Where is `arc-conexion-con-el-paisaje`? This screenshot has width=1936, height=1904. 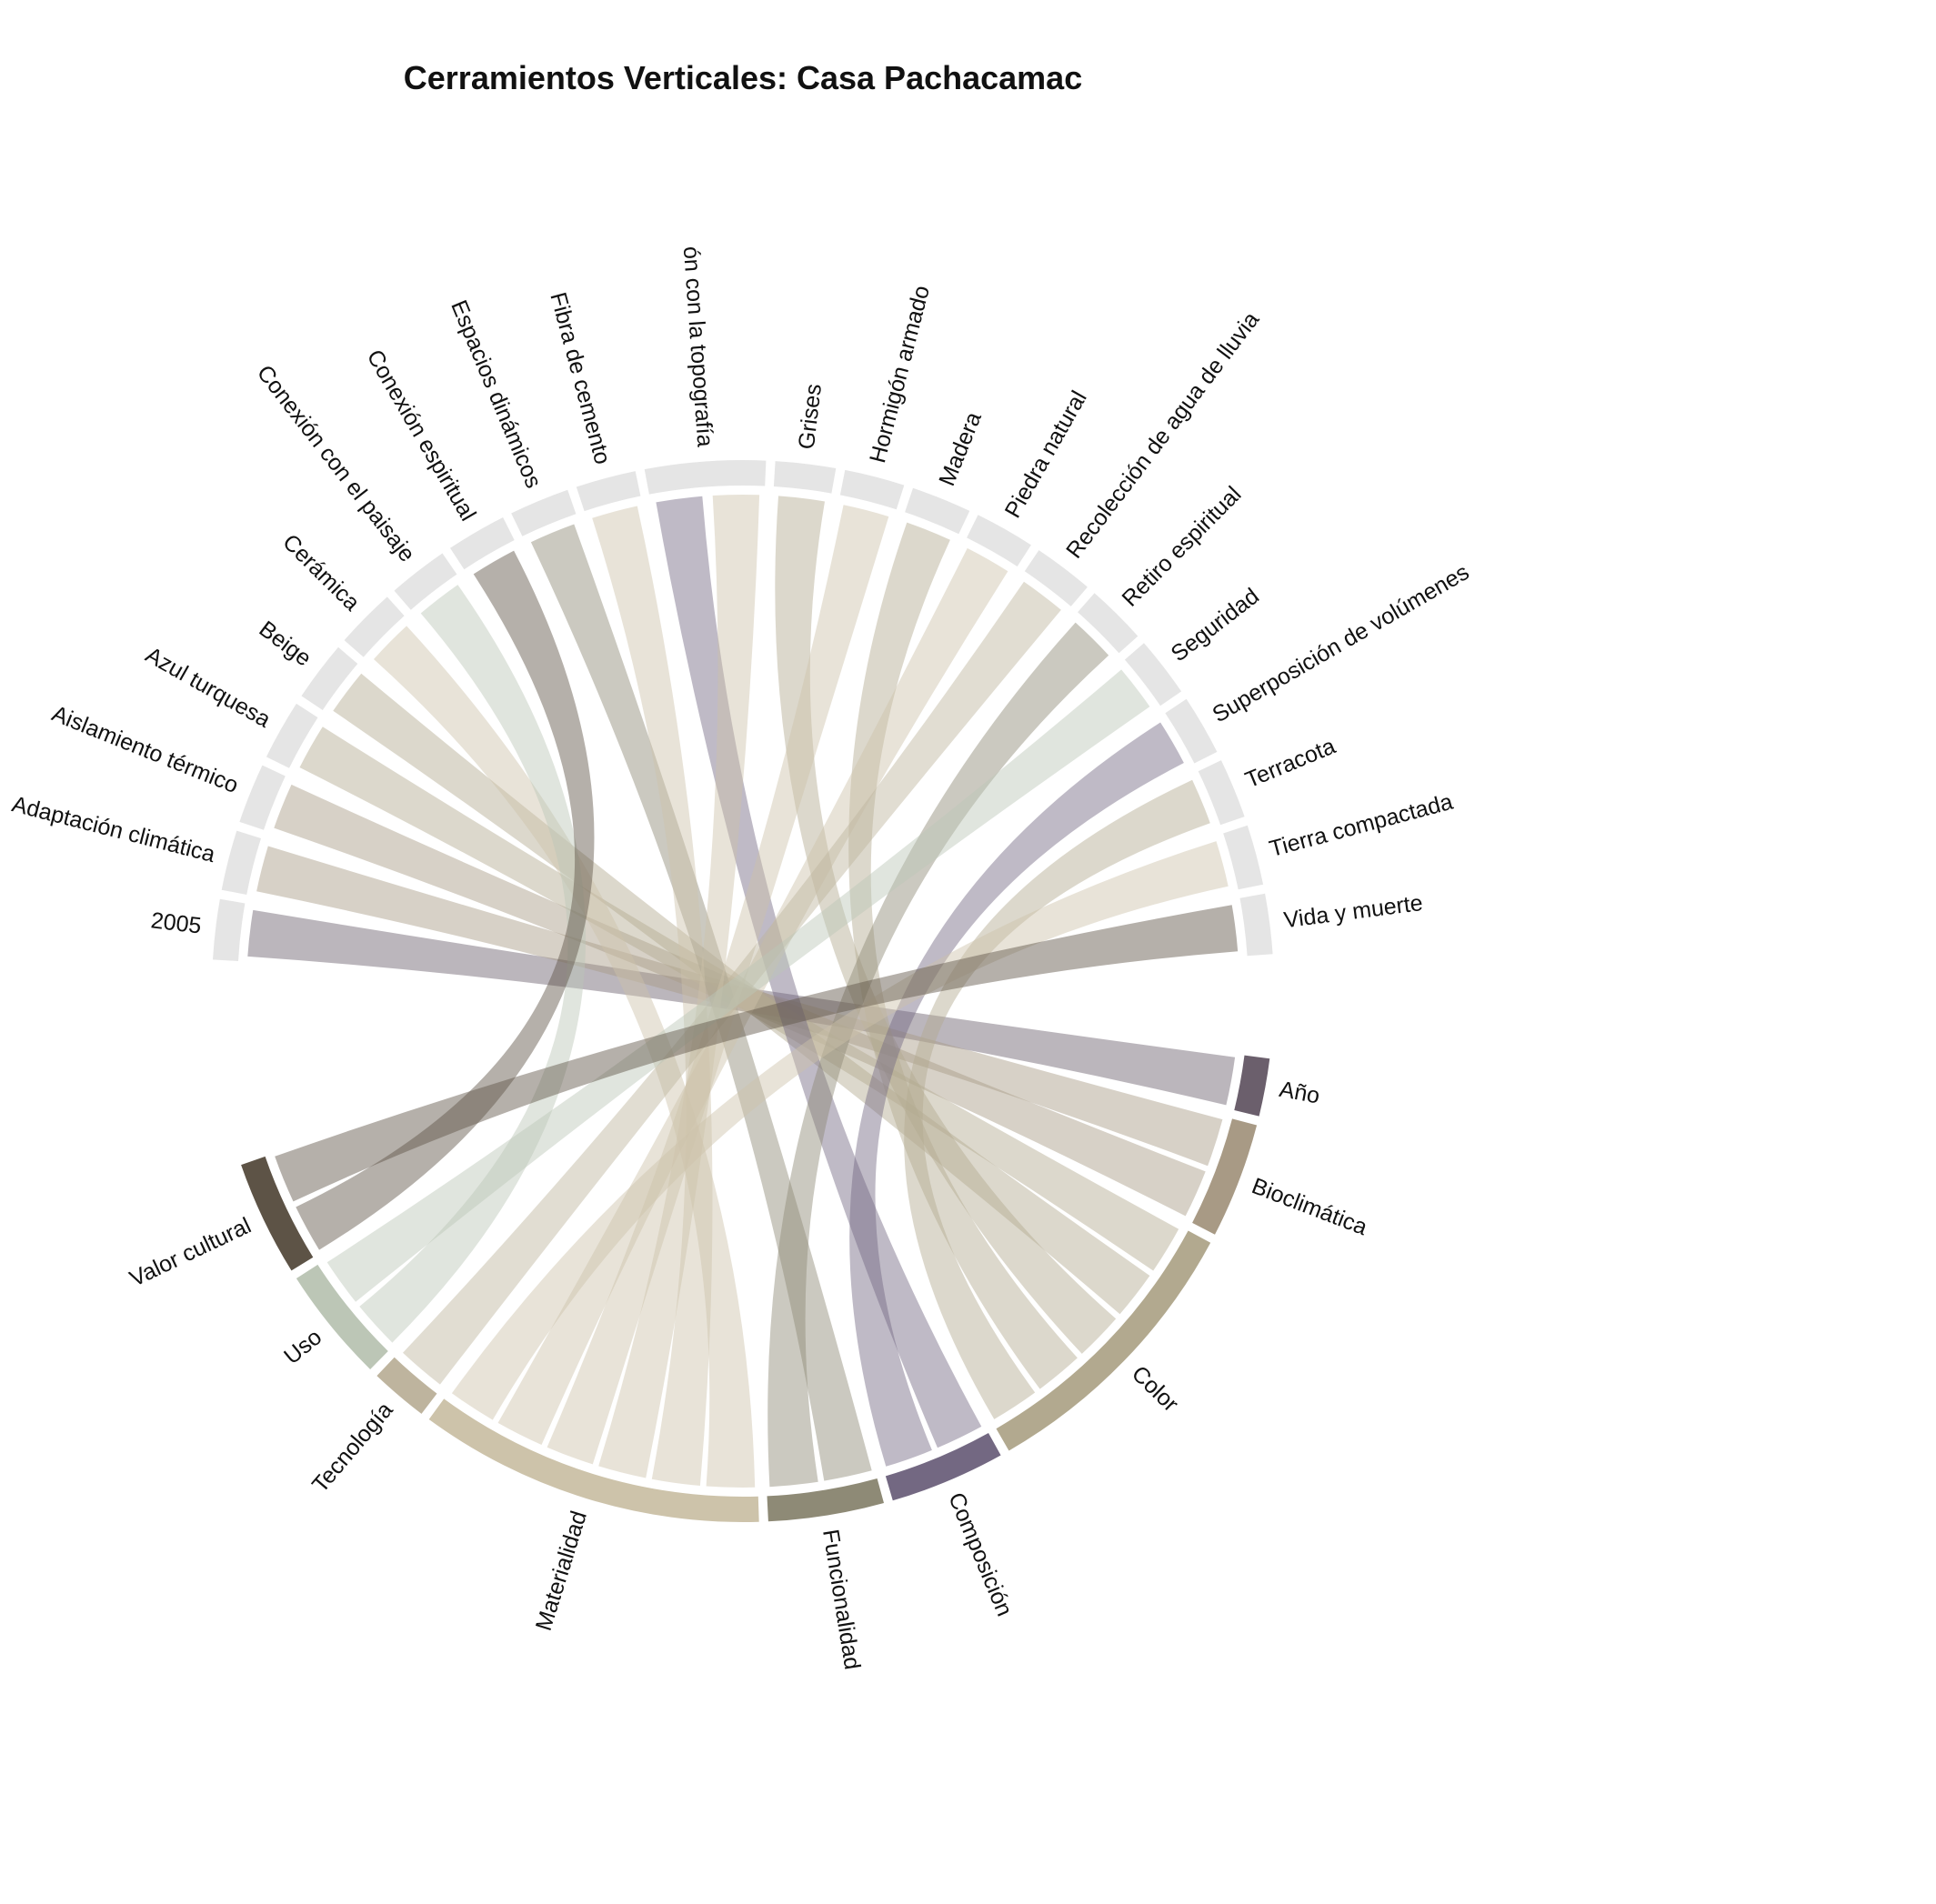
arc-conexion-con-el-paisaje is located at coordinates (425, 582).